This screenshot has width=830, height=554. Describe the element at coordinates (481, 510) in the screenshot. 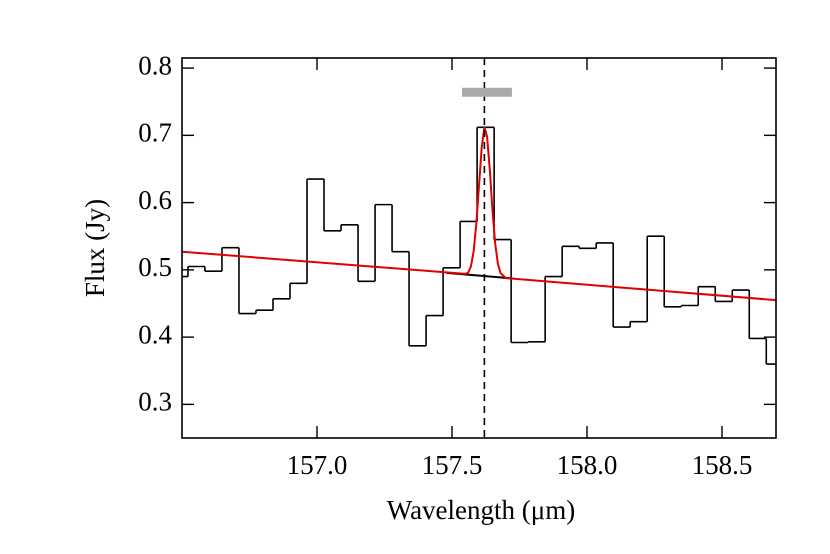

I see `x-axis-label: Wavelength (μm)` at that location.